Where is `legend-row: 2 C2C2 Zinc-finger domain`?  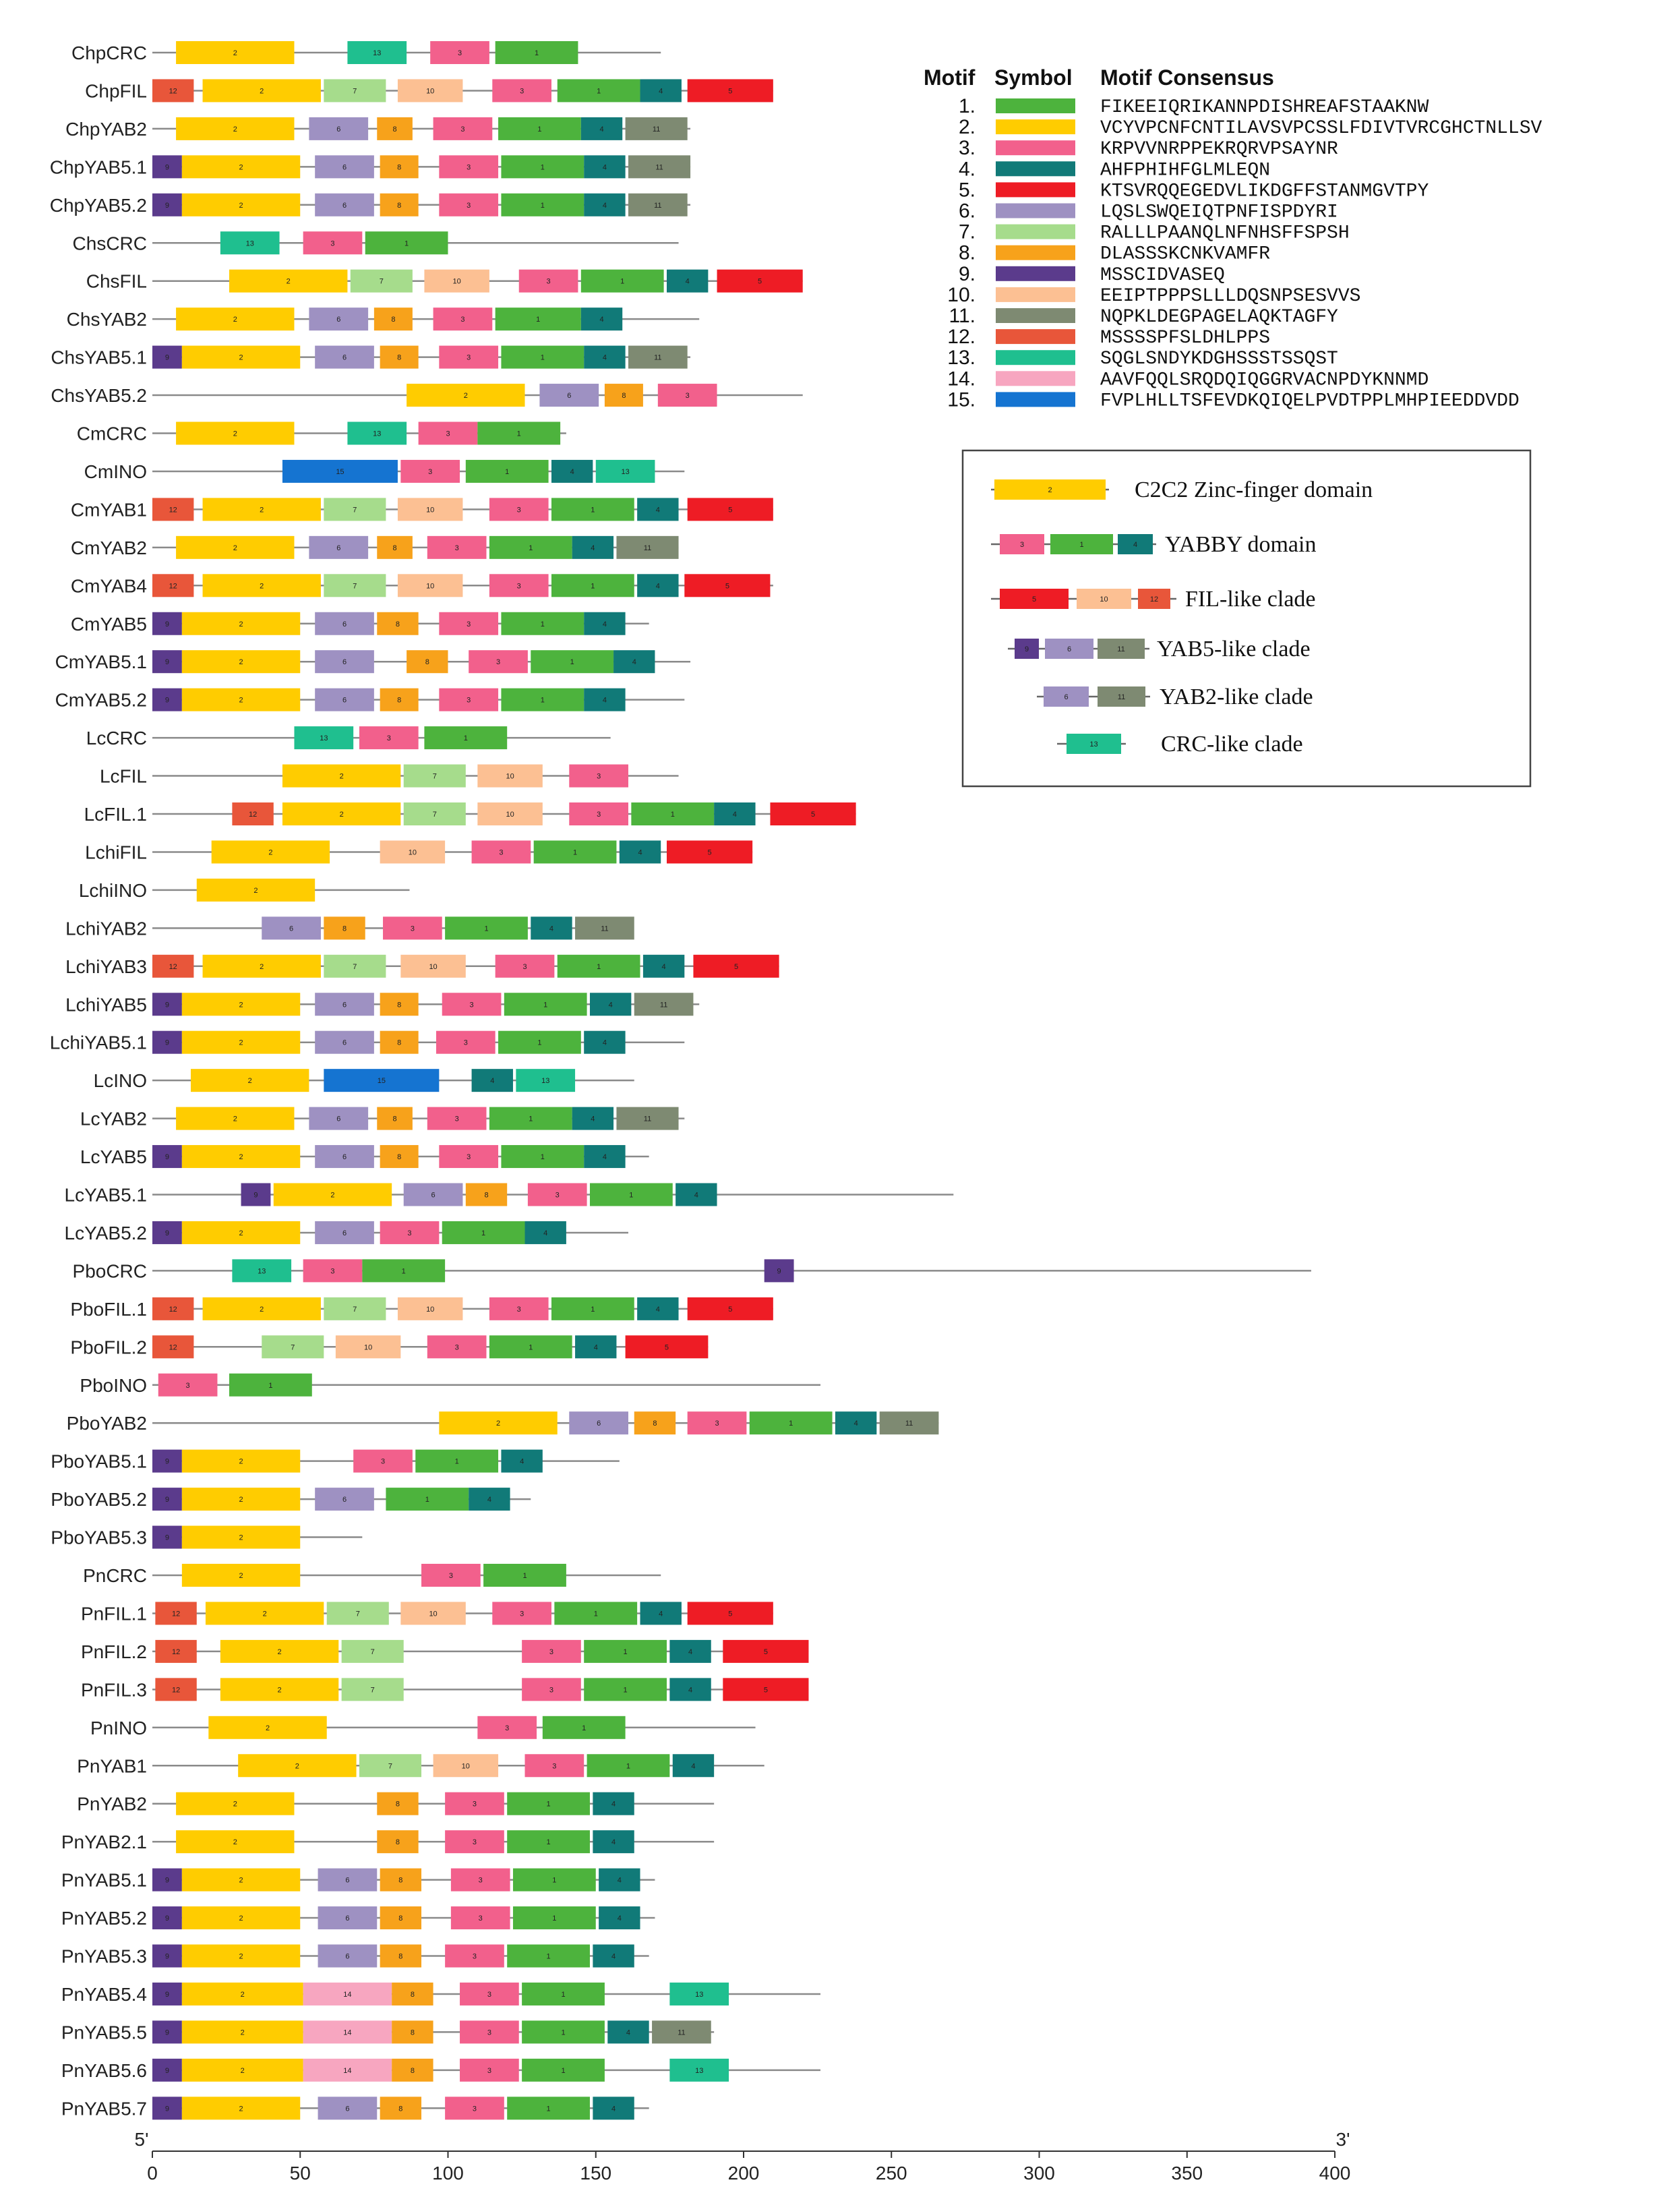
legend-row: 2 C2C2 Zinc-finger domain is located at coordinates (1182, 489).